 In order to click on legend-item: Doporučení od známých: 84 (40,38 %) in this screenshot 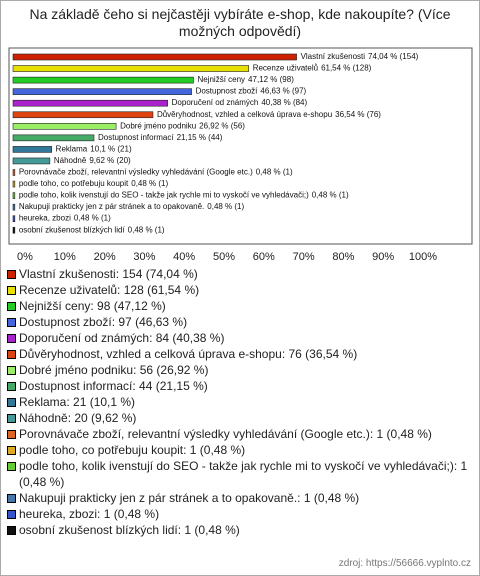, I will do `click(238, 338)`.